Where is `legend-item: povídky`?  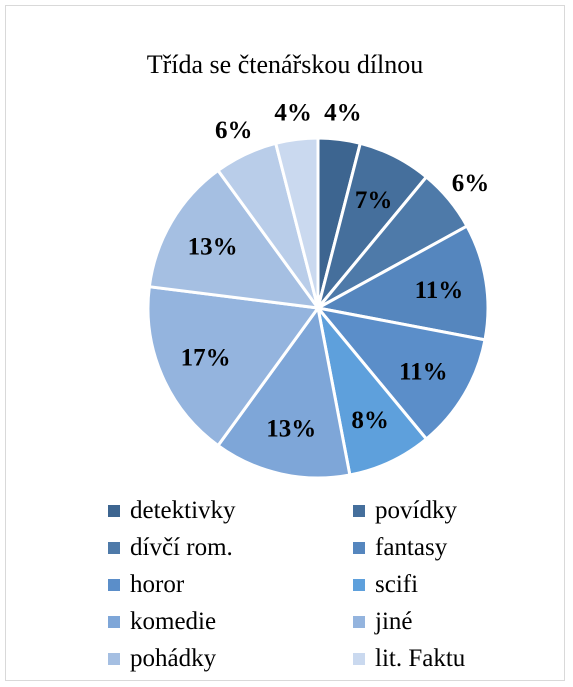
legend-item: povídky is located at coordinates (440, 510).